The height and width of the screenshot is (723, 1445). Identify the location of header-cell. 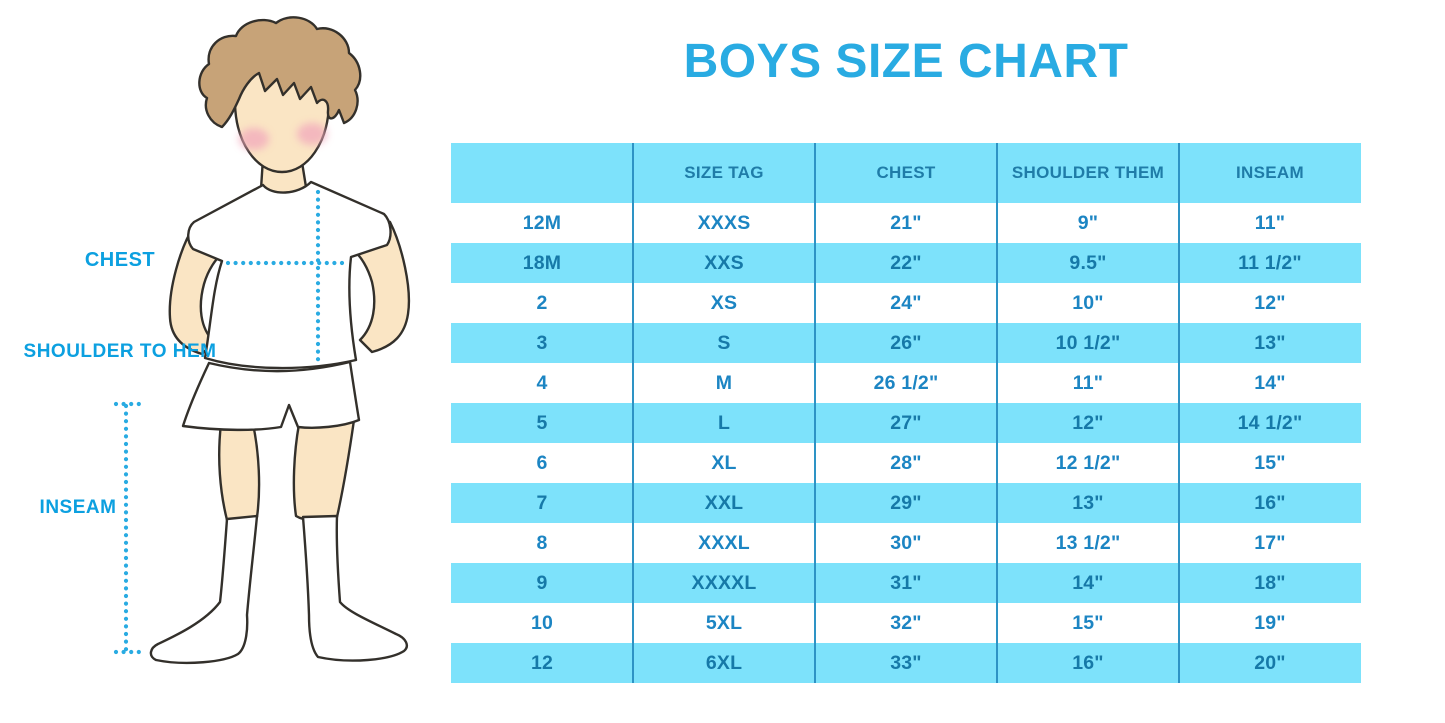
(542, 173).